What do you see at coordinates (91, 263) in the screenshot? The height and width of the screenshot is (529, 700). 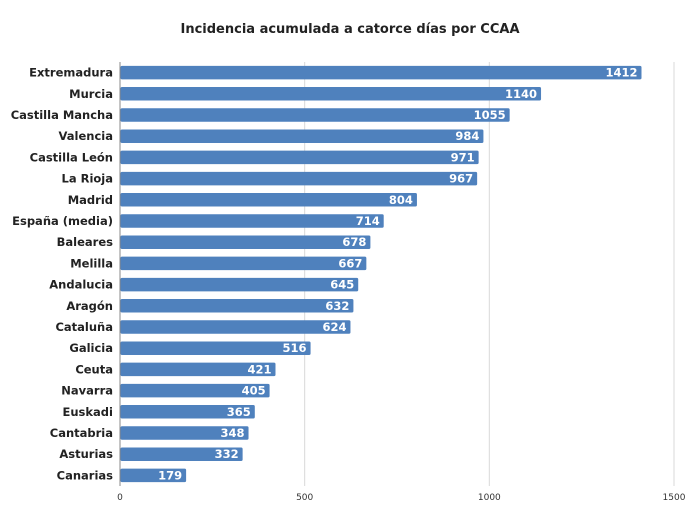 I see `category-label-9: Melilla` at bounding box center [91, 263].